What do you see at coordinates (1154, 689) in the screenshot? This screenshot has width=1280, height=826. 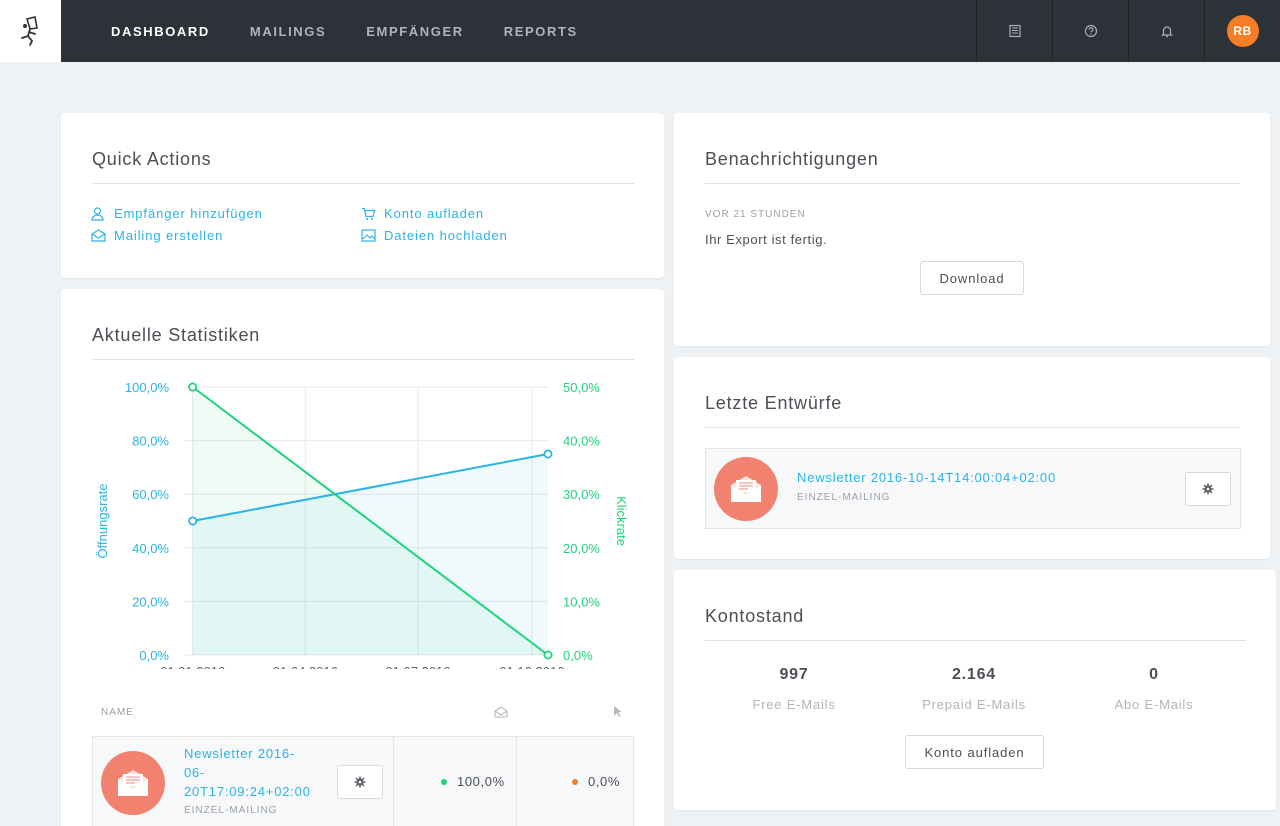 I see `account-stat-abo: 0 Abo E-Mails` at bounding box center [1154, 689].